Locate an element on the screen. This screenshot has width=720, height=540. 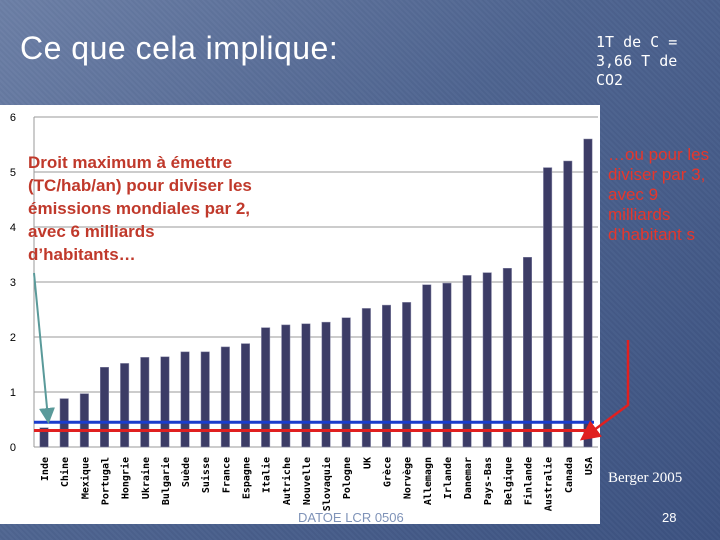
x-tick-label: Grèce is located at coordinates (388, 472).